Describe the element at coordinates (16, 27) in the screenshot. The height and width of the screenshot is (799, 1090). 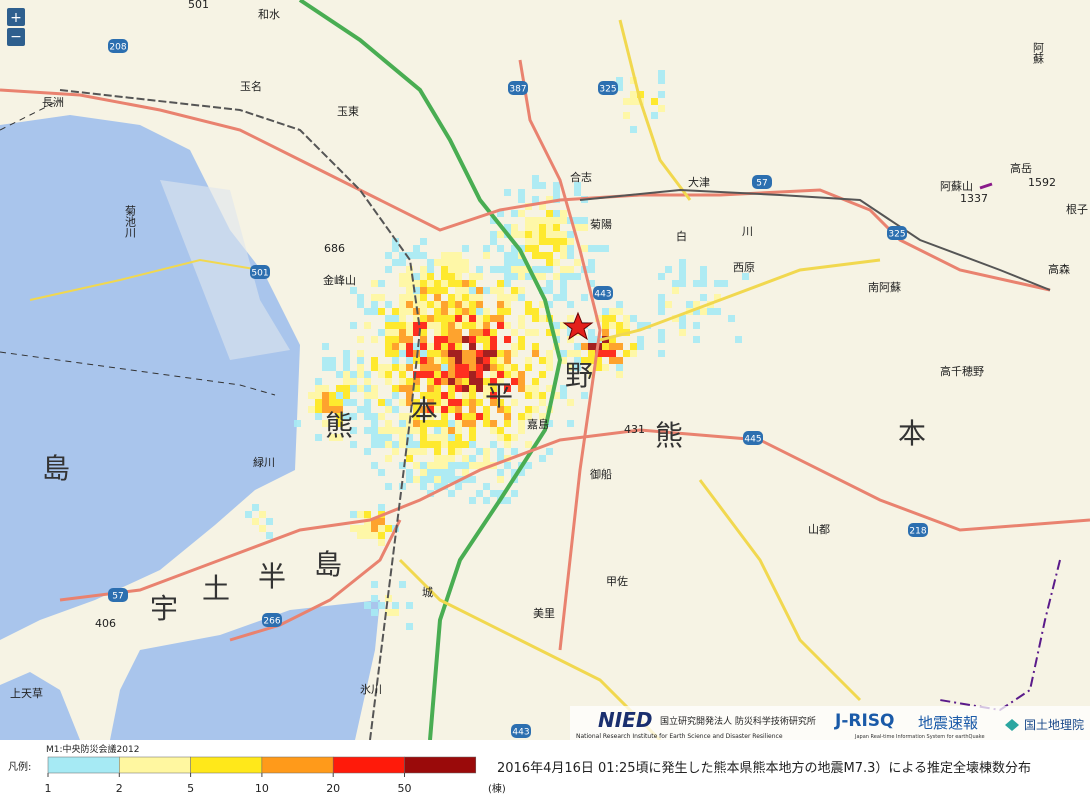
I see `zoom-control: + −` at that location.